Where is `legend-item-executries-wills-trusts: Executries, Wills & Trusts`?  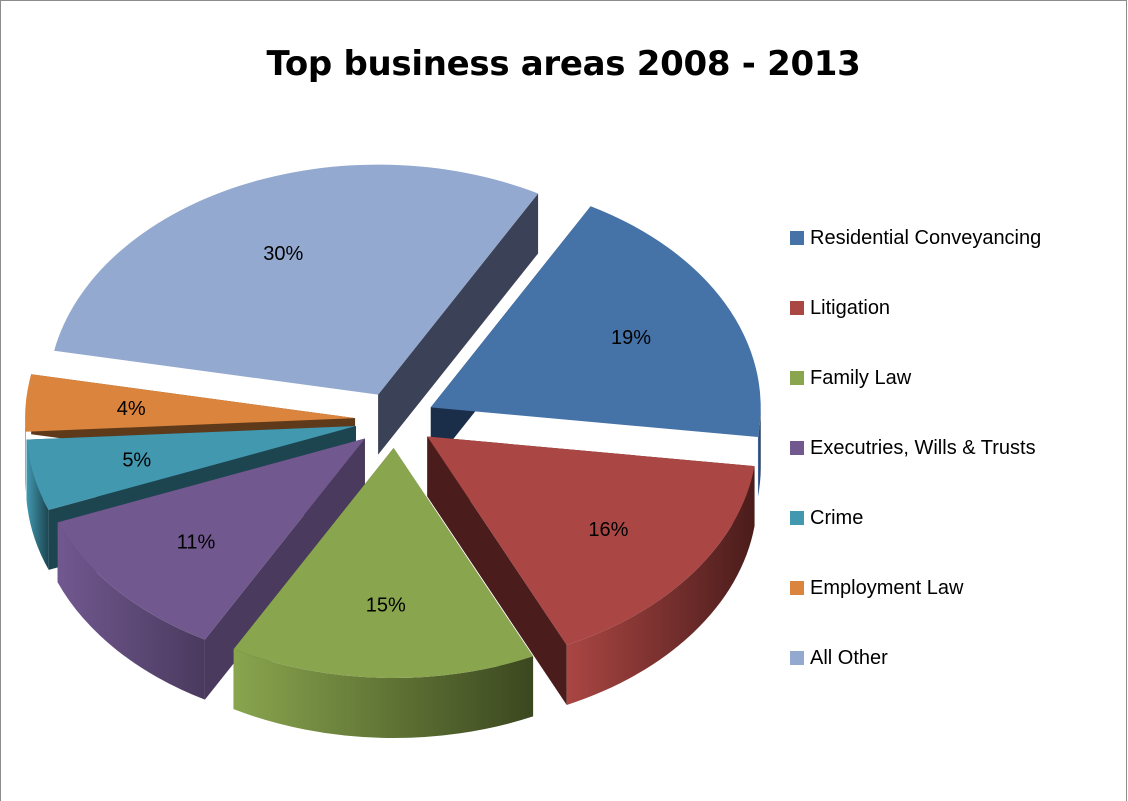 legend-item-executries-wills-trusts: Executries, Wills & Trusts is located at coordinates (955, 465).